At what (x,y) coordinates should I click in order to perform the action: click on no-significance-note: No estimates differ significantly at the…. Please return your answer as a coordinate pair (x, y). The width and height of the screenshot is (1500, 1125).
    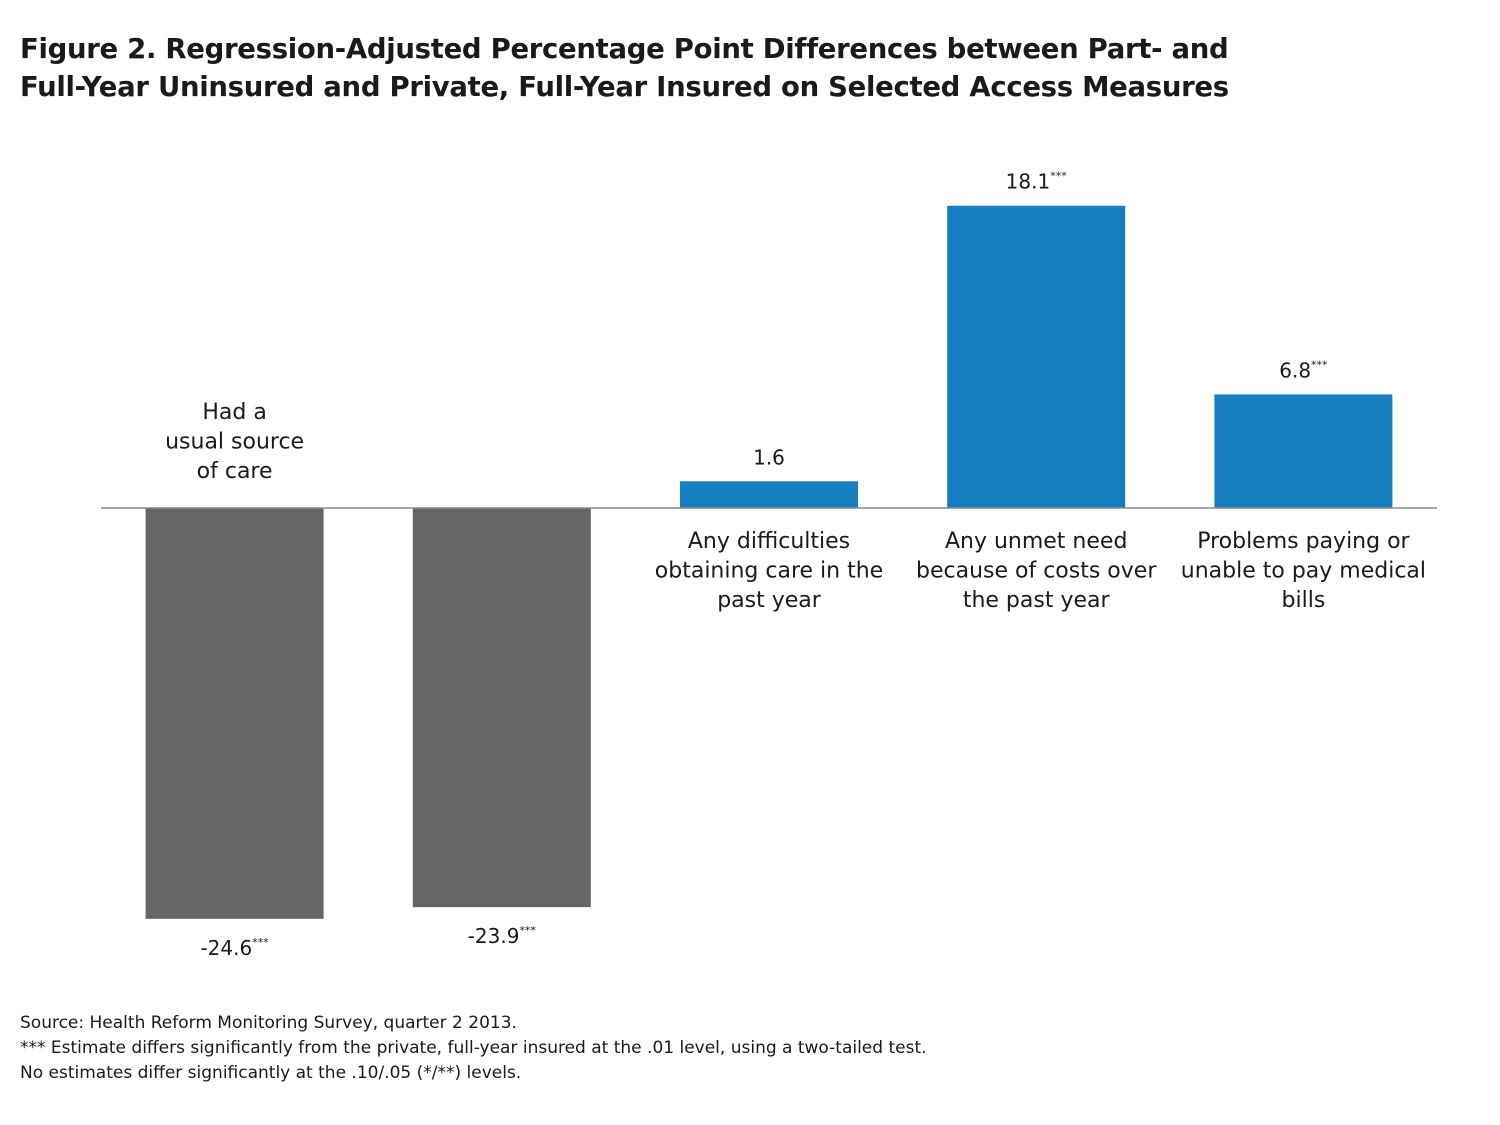
    Looking at the image, I should click on (271, 1073).